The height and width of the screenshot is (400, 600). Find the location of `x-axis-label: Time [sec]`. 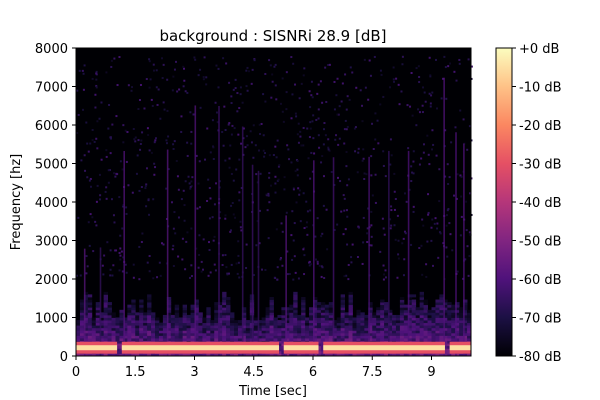

x-axis-label: Time [sec] is located at coordinates (272, 391).